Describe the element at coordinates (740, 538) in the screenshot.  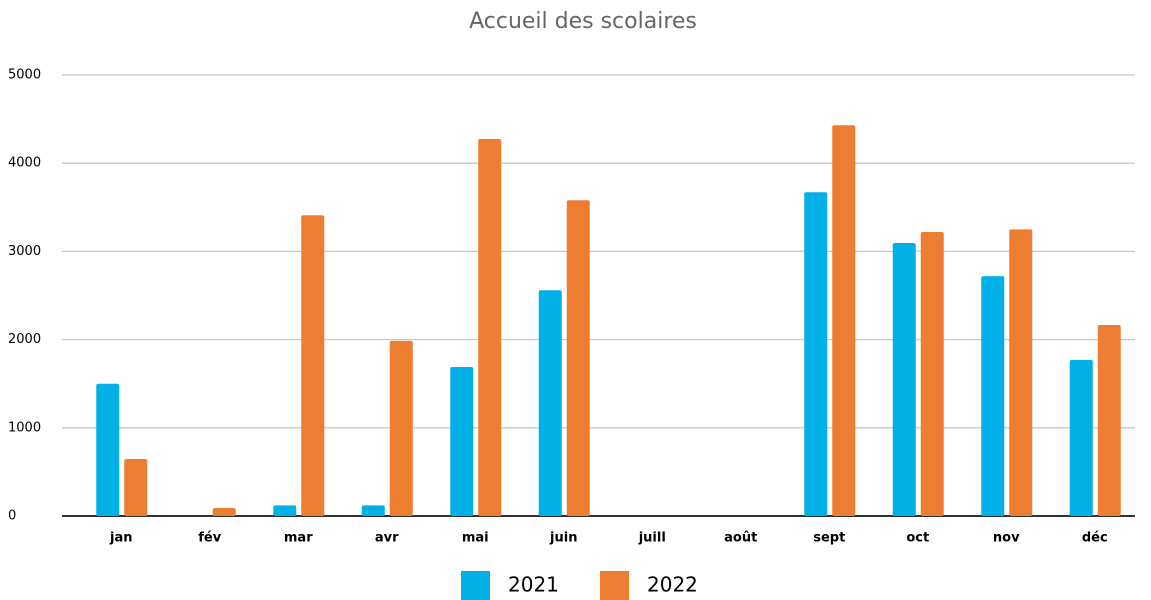
I see `x-tick-label: août` at that location.